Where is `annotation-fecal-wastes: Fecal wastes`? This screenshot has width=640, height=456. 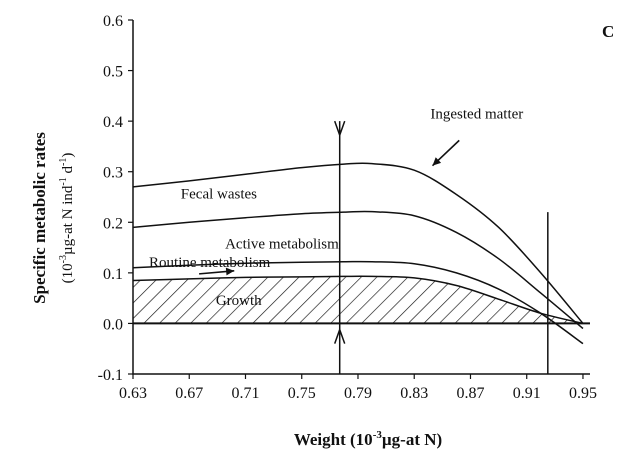 annotation-fecal-wastes: Fecal wastes is located at coordinates (219, 195).